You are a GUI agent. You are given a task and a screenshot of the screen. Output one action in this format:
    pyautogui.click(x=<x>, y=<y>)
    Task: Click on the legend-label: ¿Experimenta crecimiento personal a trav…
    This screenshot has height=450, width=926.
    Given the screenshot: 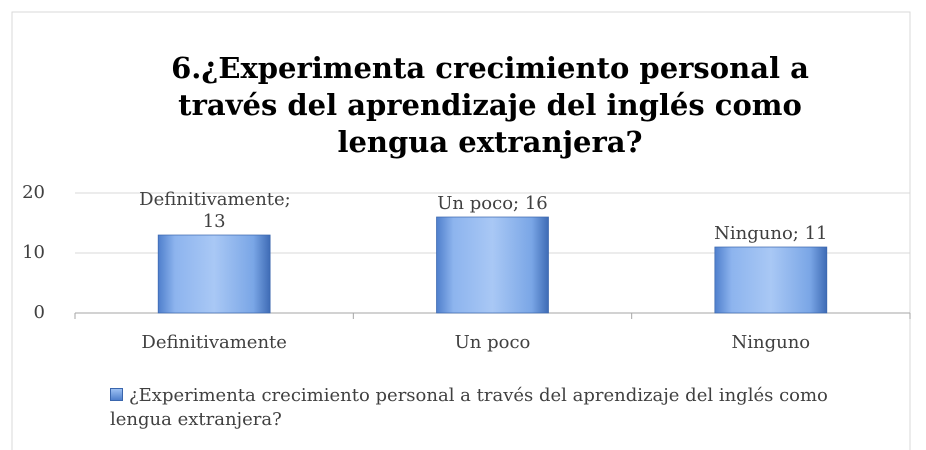 What is the action you would take?
    pyautogui.click(x=469, y=407)
    